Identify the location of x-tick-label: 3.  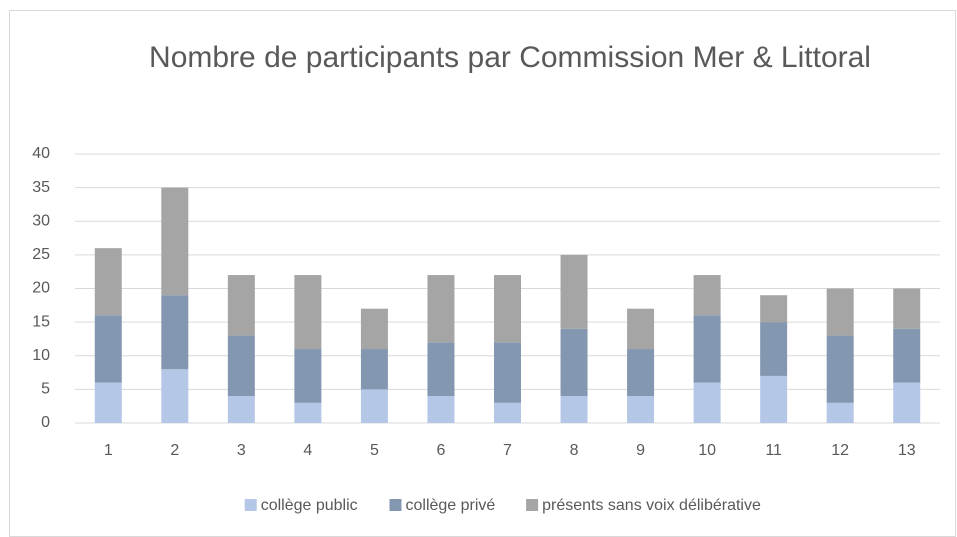
(241, 450).